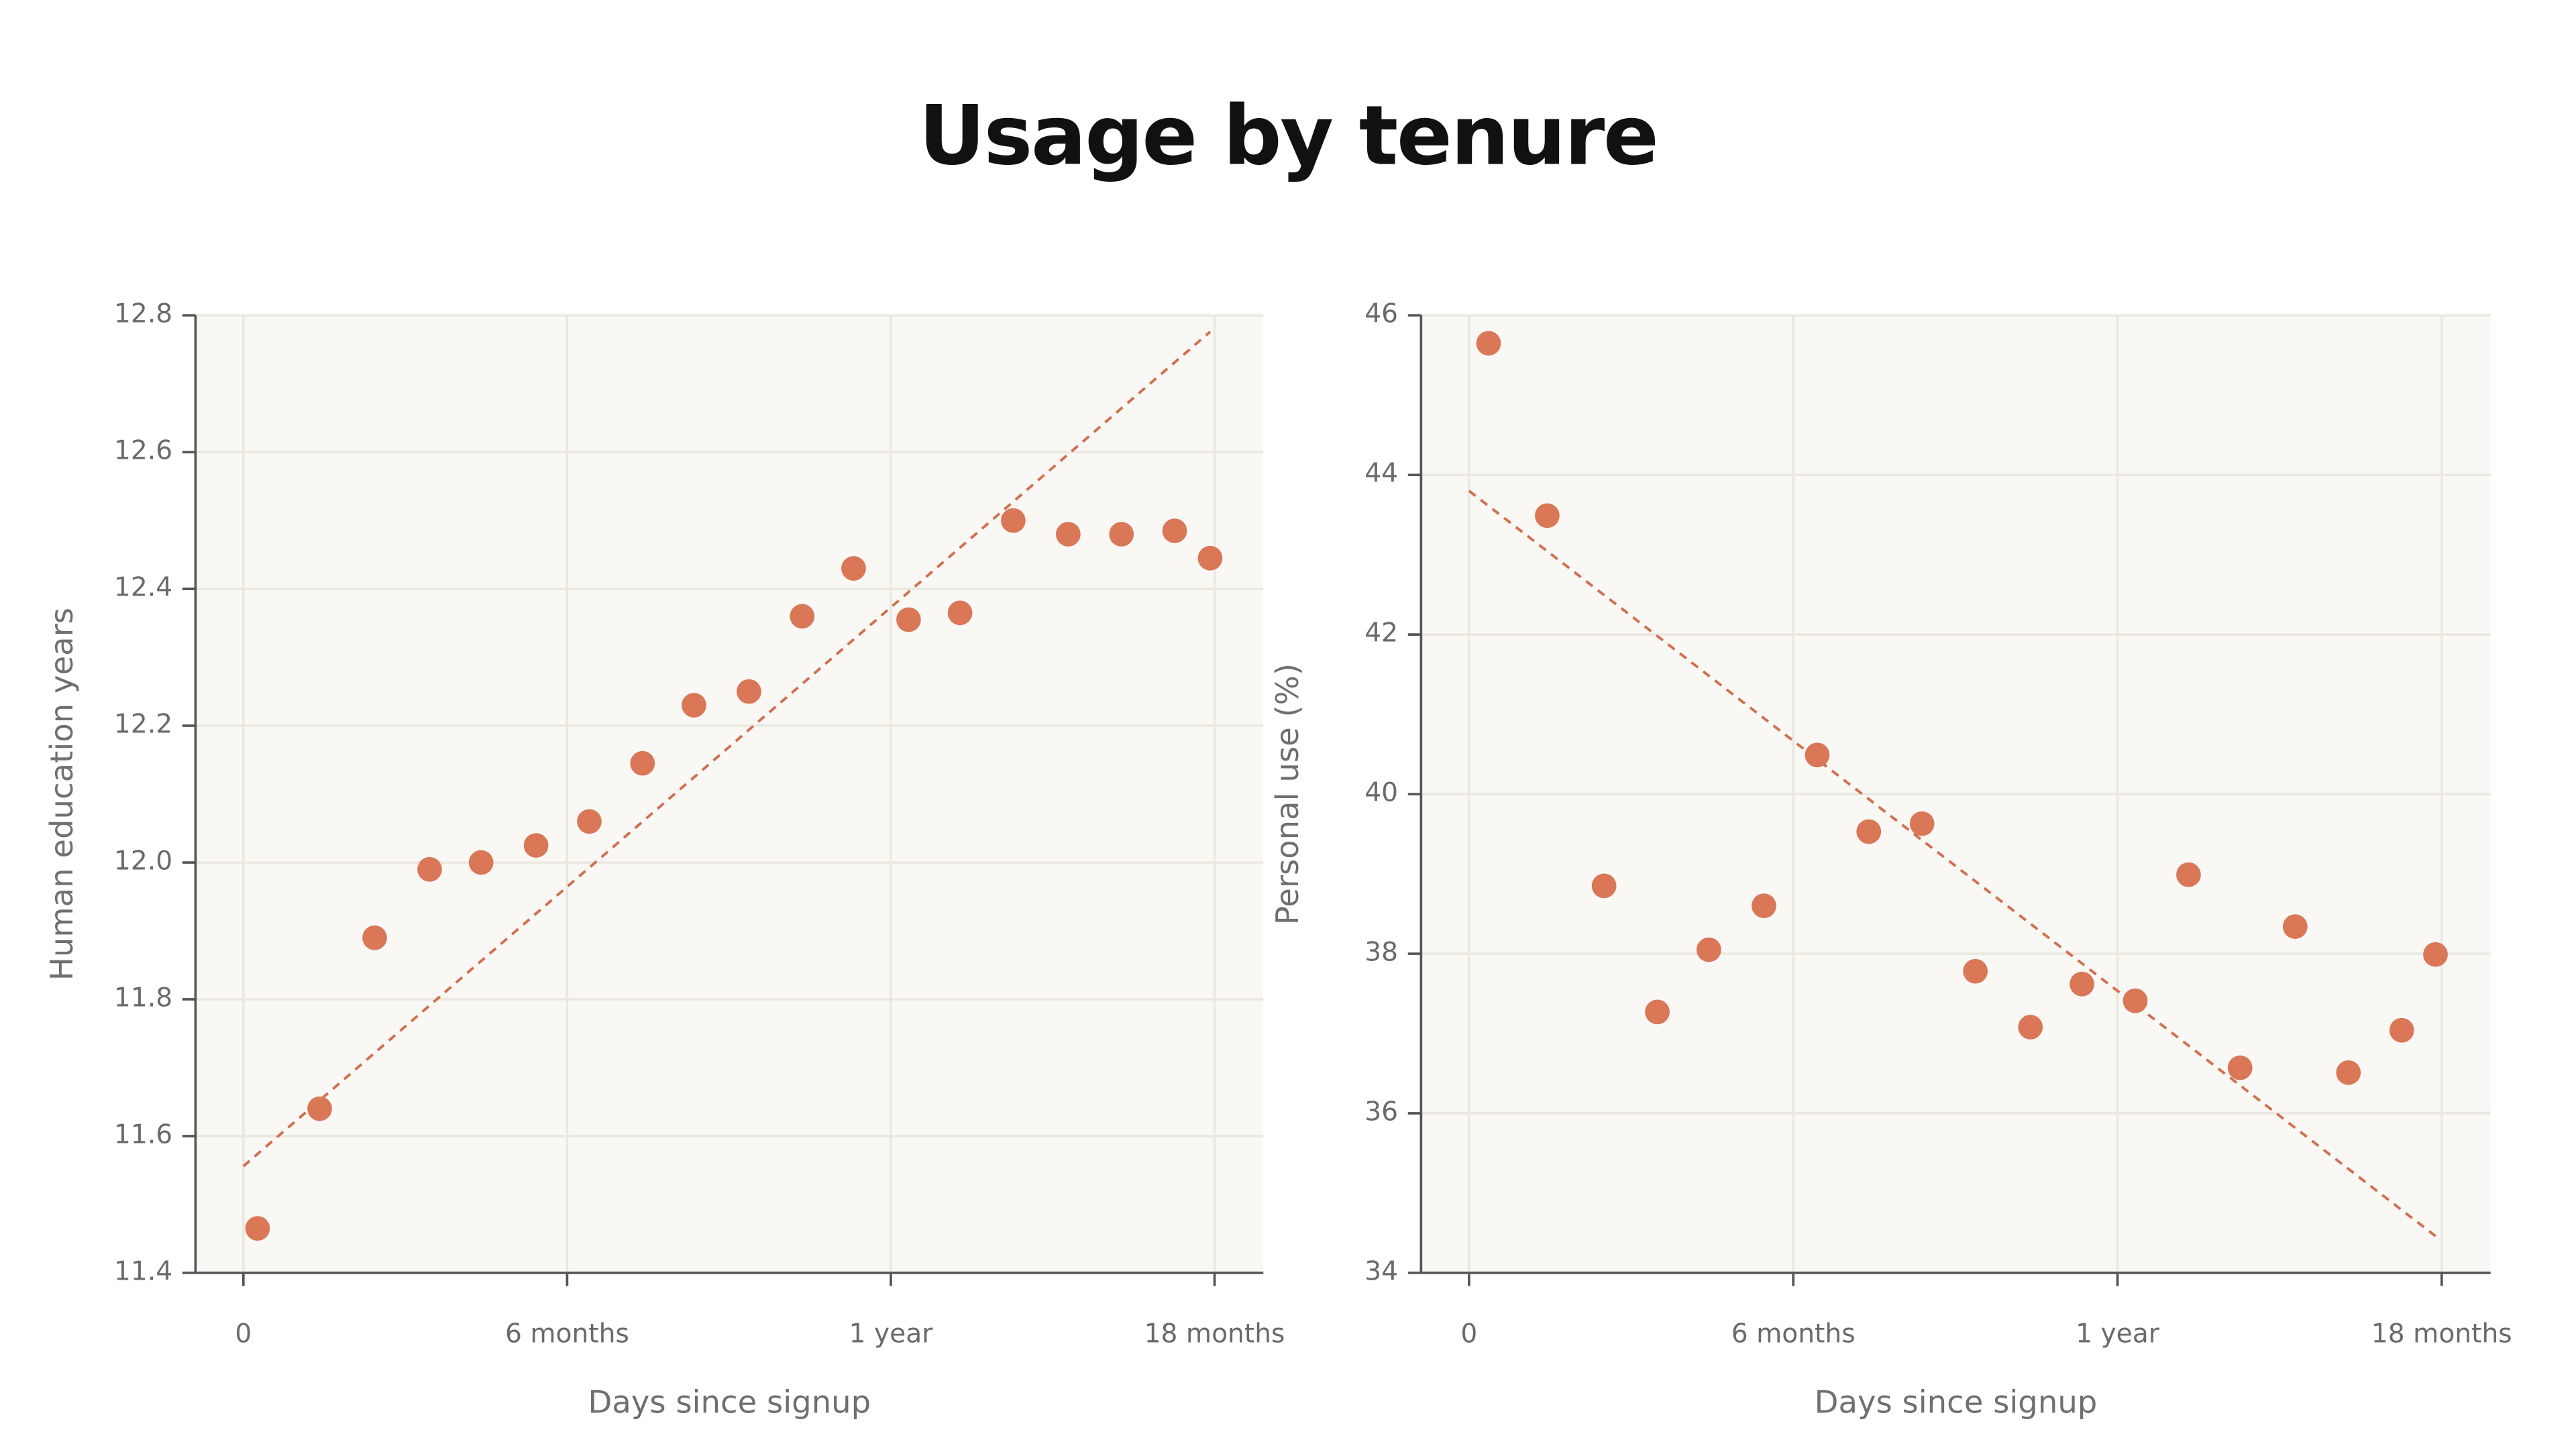  What do you see at coordinates (1288, 135) in the screenshot?
I see `page-title: Usage by tenure` at bounding box center [1288, 135].